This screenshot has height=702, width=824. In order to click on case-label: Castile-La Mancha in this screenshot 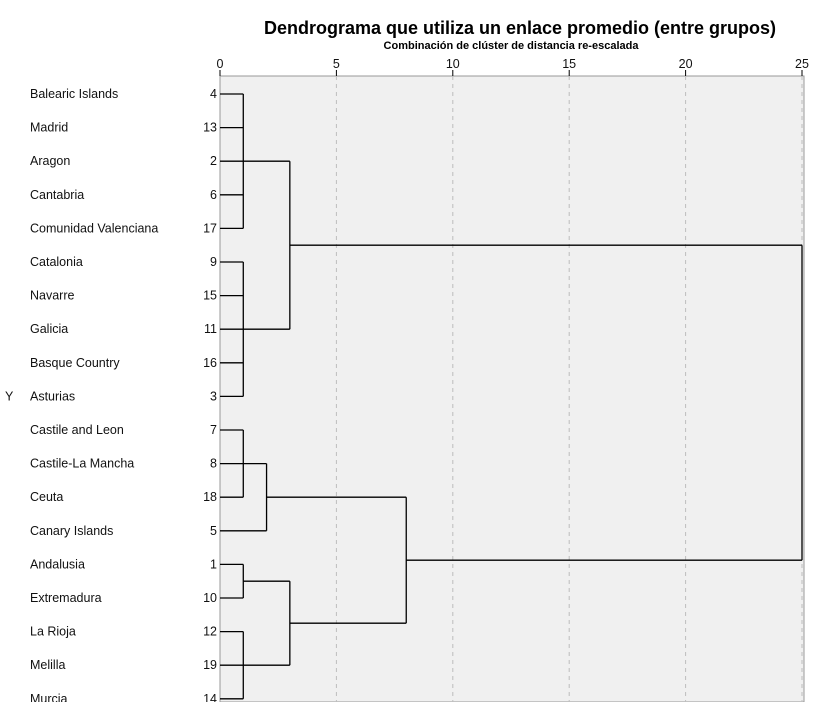, I will do `click(82, 464)`.